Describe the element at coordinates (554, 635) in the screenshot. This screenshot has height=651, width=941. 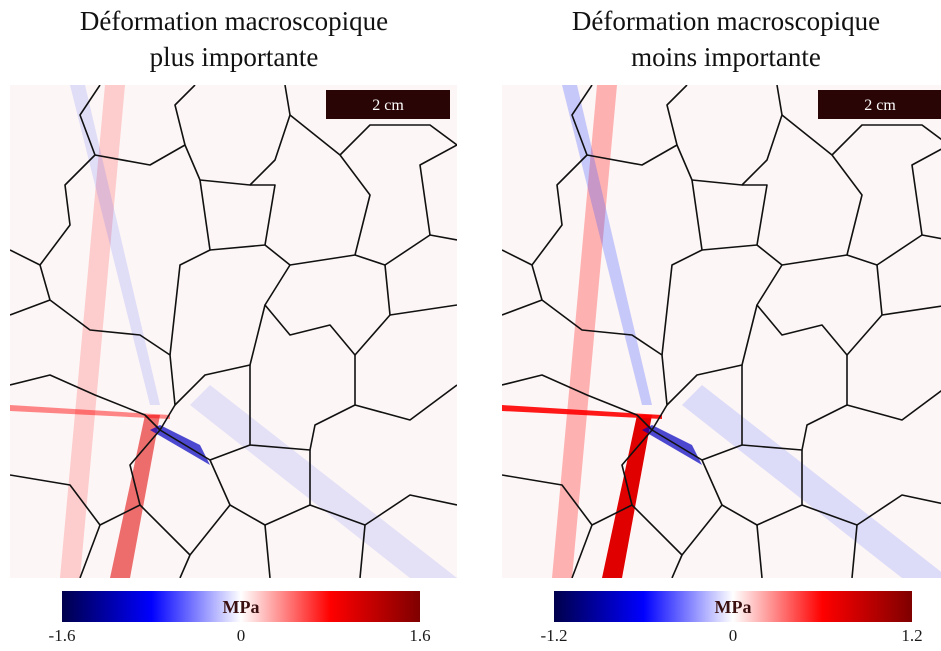
I see `colorbar-tick-label: -1.2` at that location.